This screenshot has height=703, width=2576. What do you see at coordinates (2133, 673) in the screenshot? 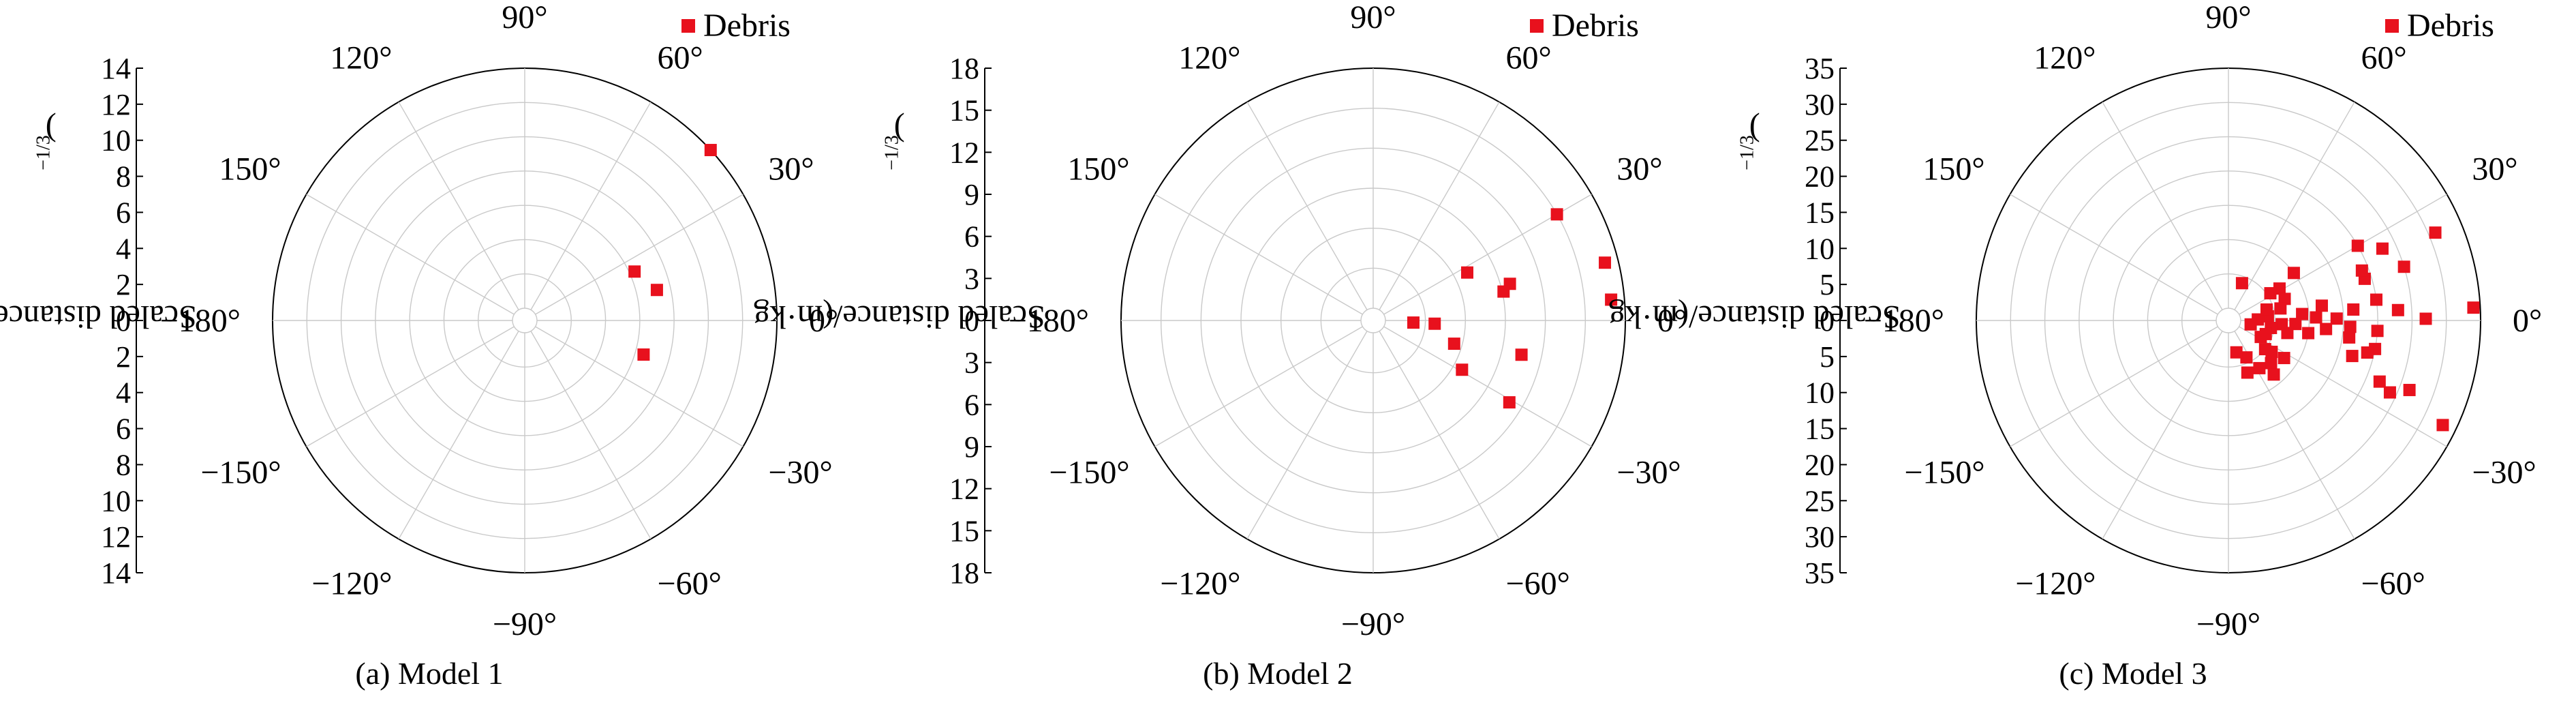
I see `caption-model-3: (c) Model 3` at bounding box center [2133, 673].